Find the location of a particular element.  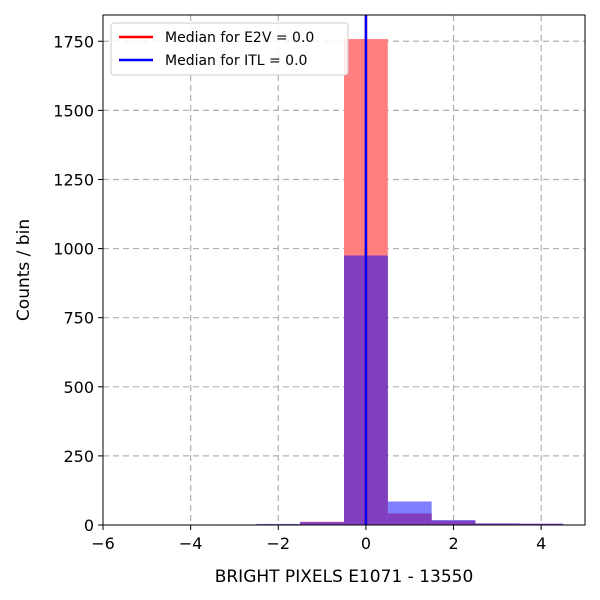

y-tick-label: 1500 is located at coordinates (73, 110).